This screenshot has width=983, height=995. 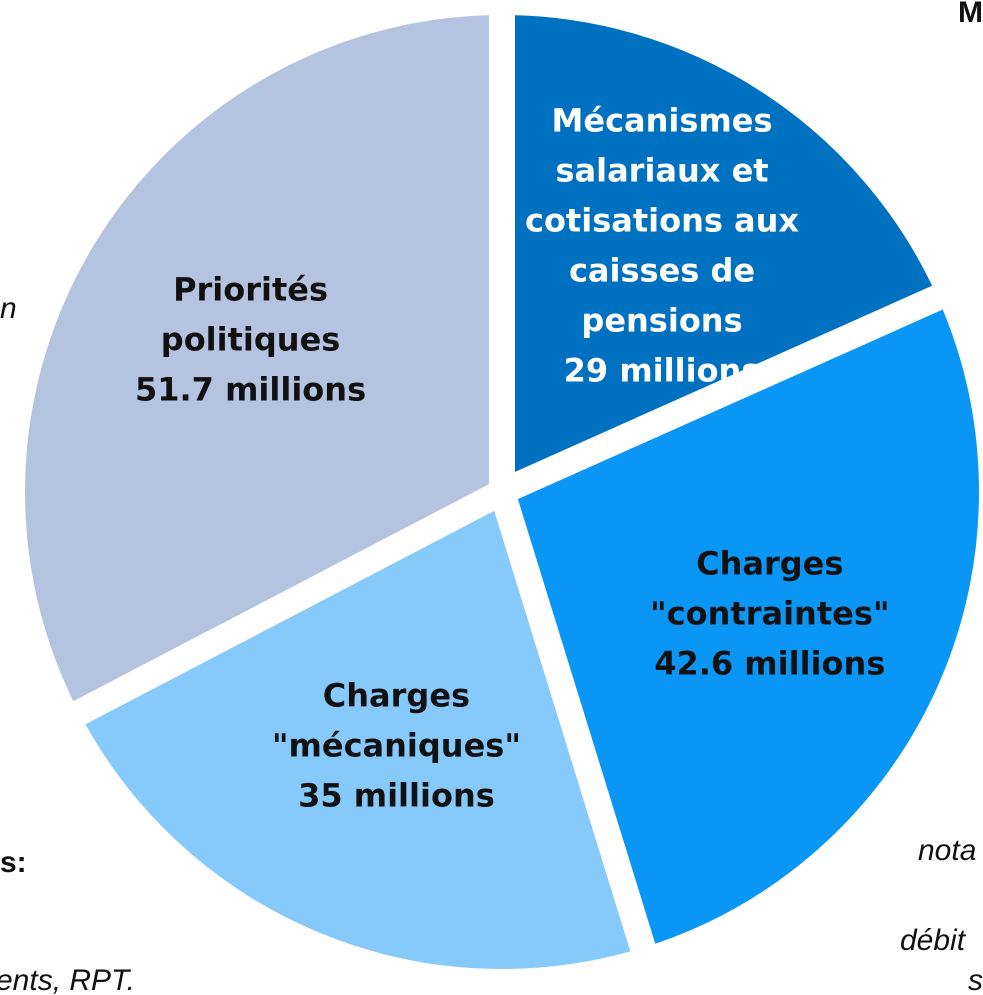 I want to click on cropped-text: s:, so click(x=13, y=862).